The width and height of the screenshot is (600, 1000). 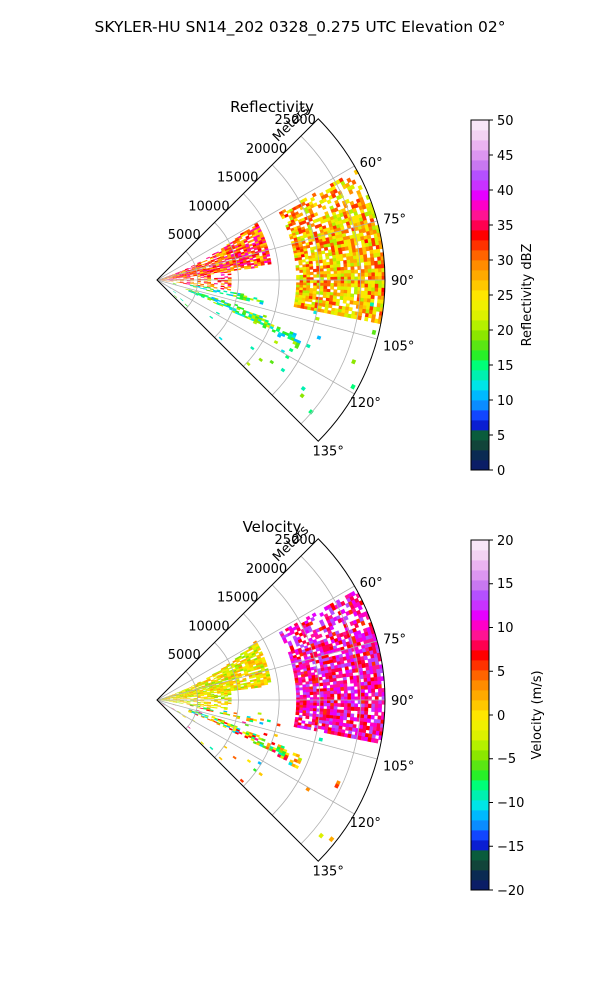 I want to click on reflectivity-range-tick: 15000, so click(x=237, y=178).